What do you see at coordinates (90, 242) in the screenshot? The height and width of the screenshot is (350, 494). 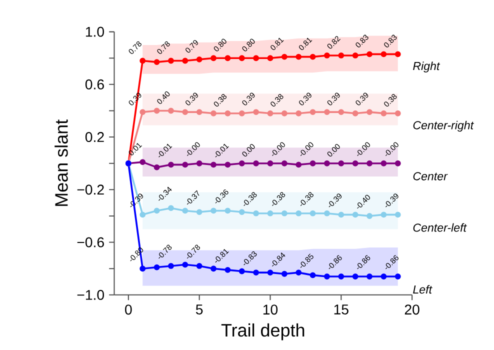 I see `y-tick-label: −0.6` at bounding box center [90, 242].